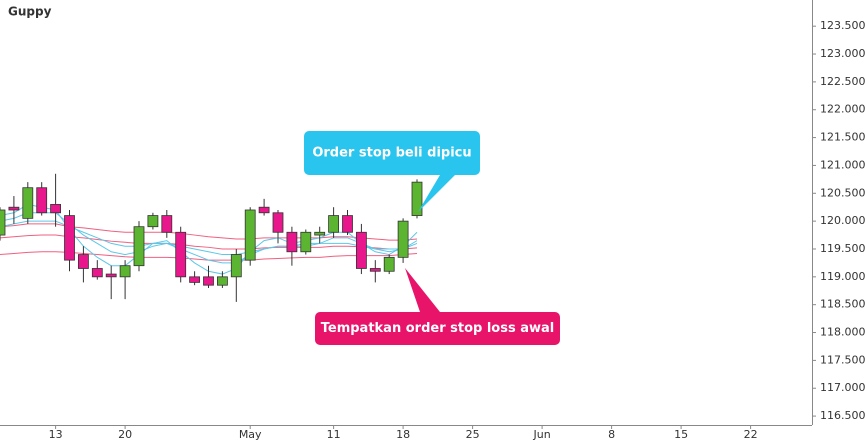  I want to click on x-tick-label: Jun, so click(542, 434).